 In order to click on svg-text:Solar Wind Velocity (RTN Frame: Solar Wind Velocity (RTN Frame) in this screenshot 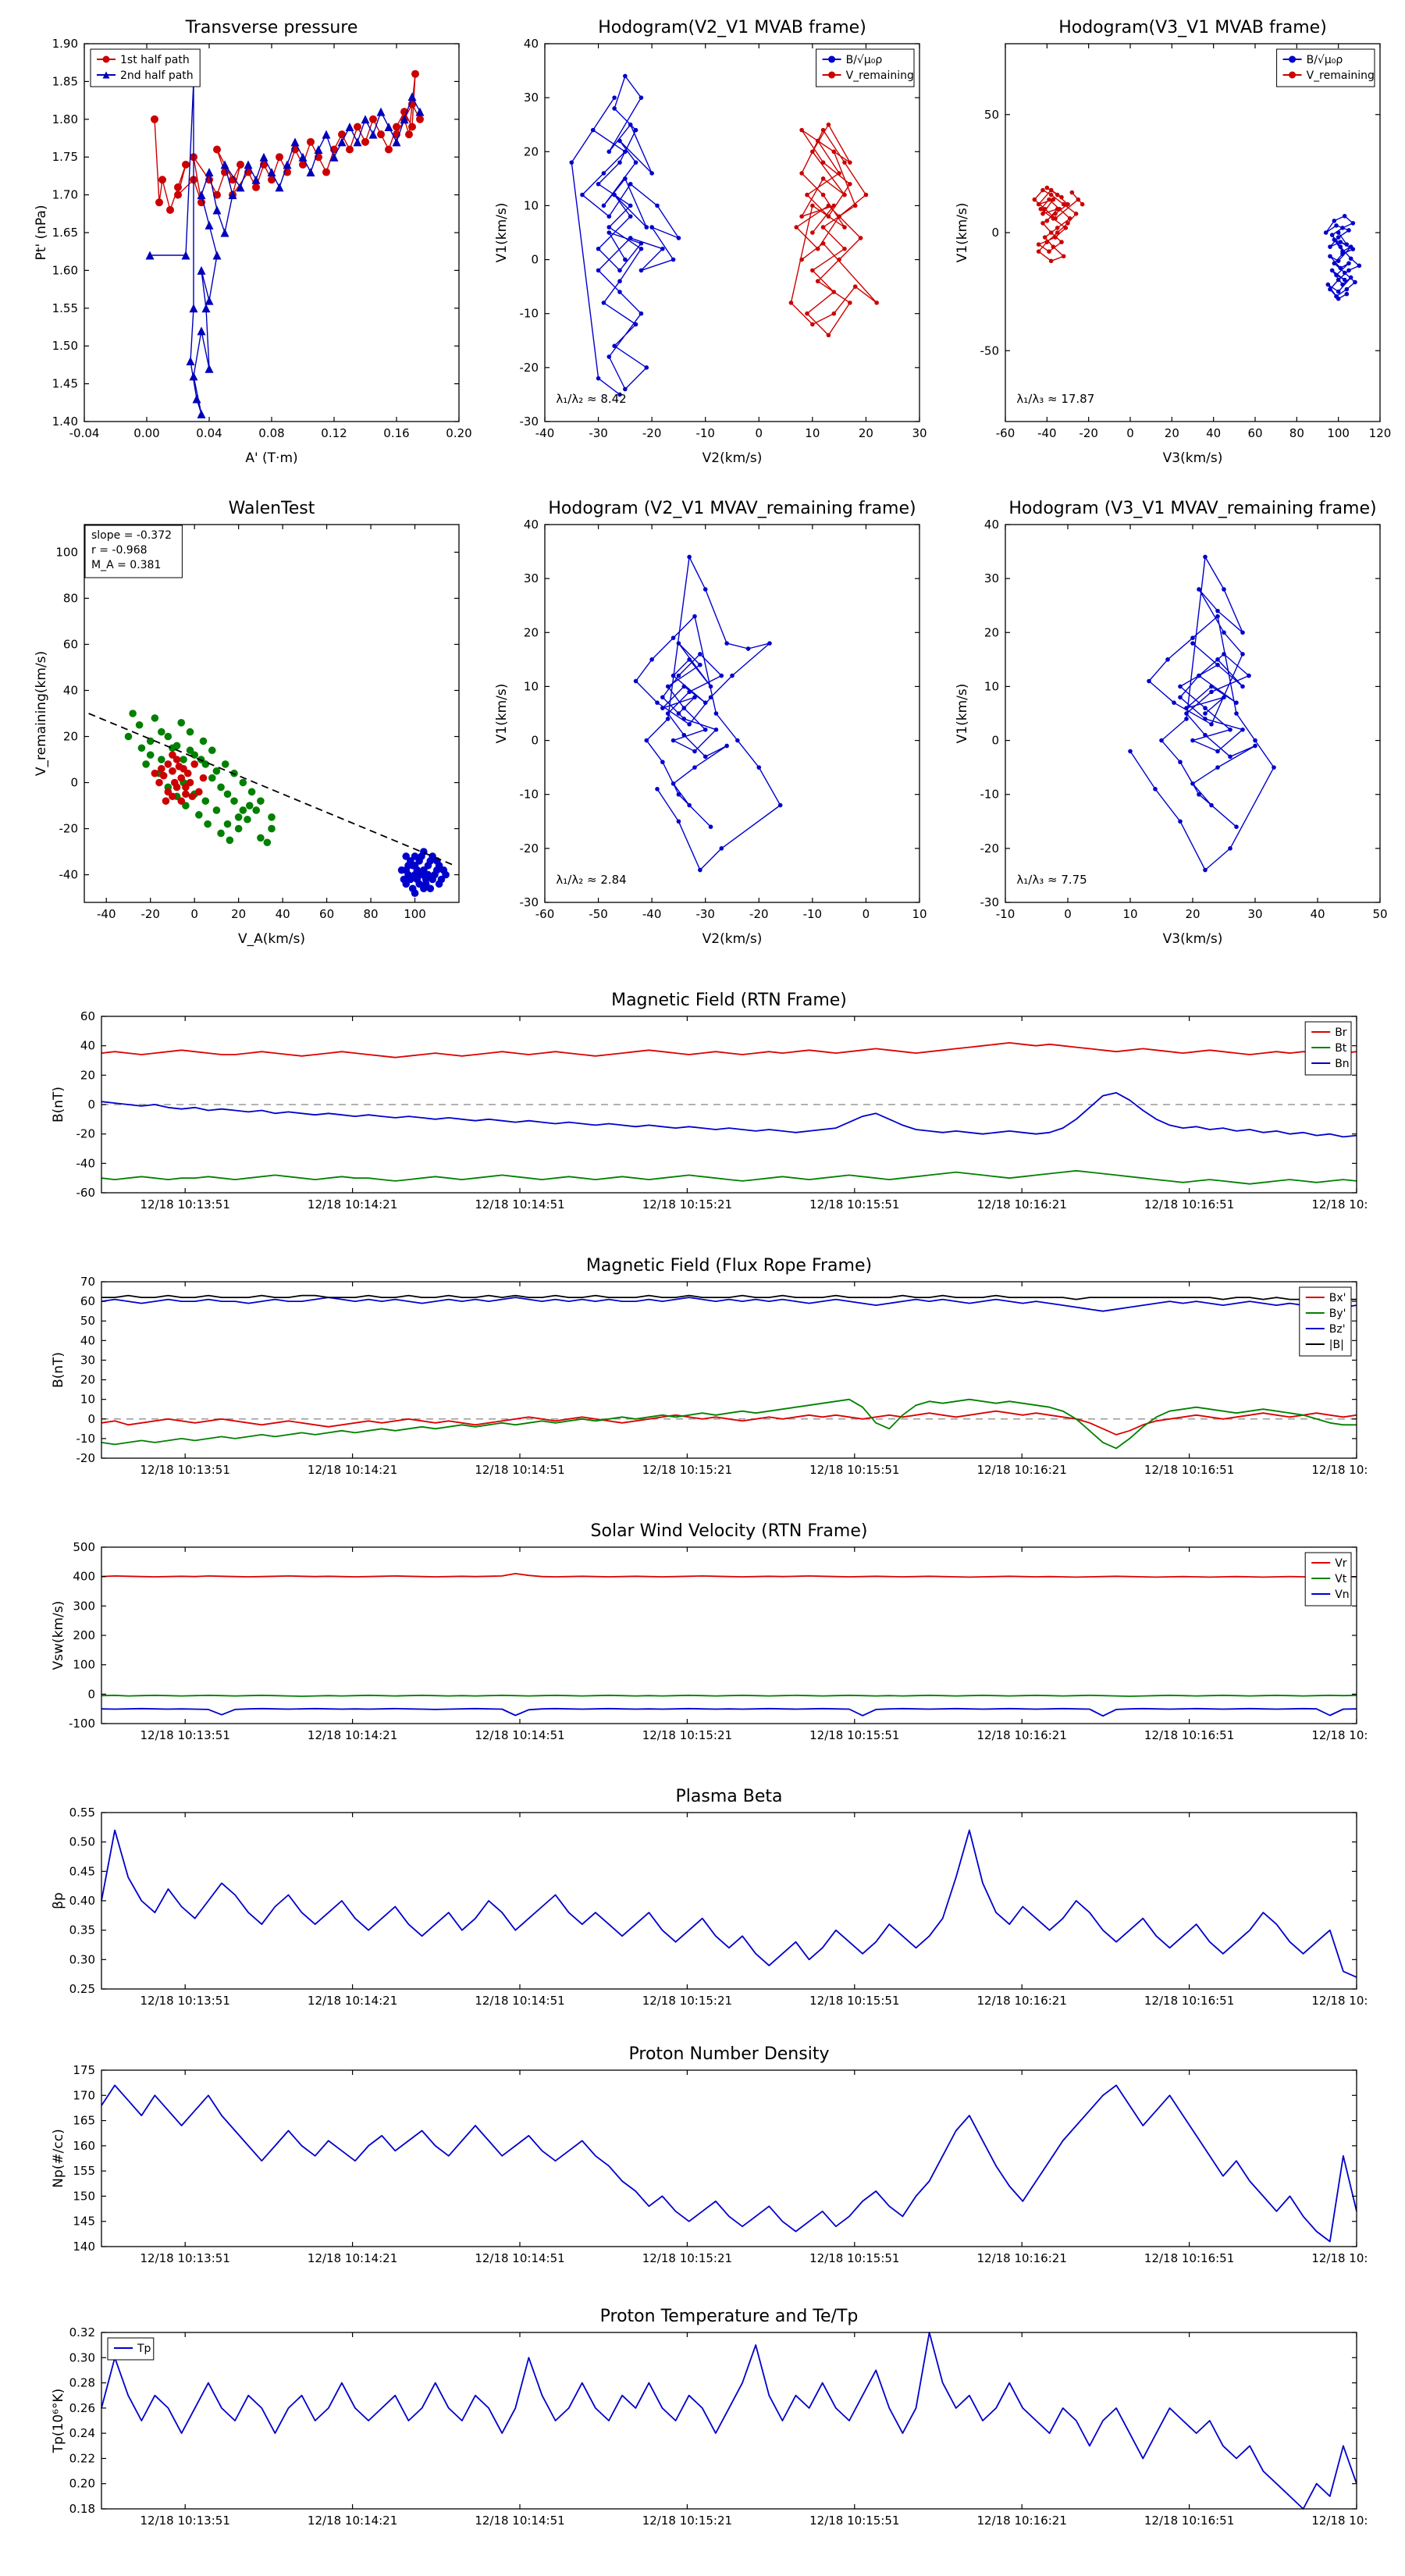, I will do `click(729, 1531)`.